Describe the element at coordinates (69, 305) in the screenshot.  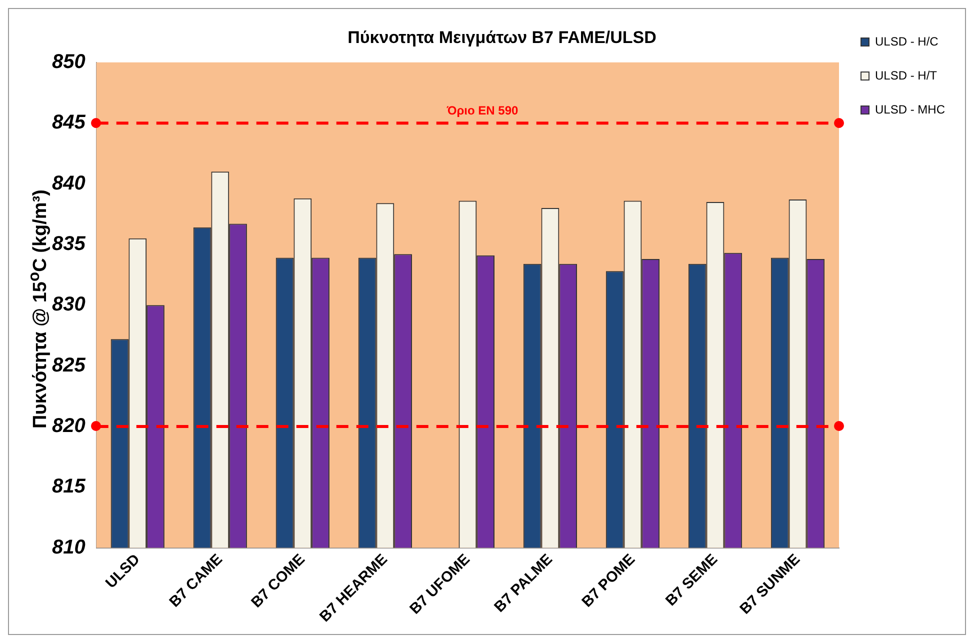
I see `y-tick-label: 830` at that location.